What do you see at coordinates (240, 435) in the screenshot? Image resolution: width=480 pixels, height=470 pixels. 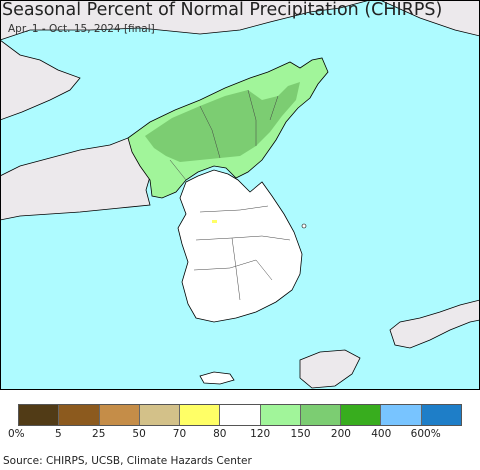 I see `legend-ticks: 0% 5 25 50 70 80 120 150 200 400 600%` at bounding box center [240, 435].